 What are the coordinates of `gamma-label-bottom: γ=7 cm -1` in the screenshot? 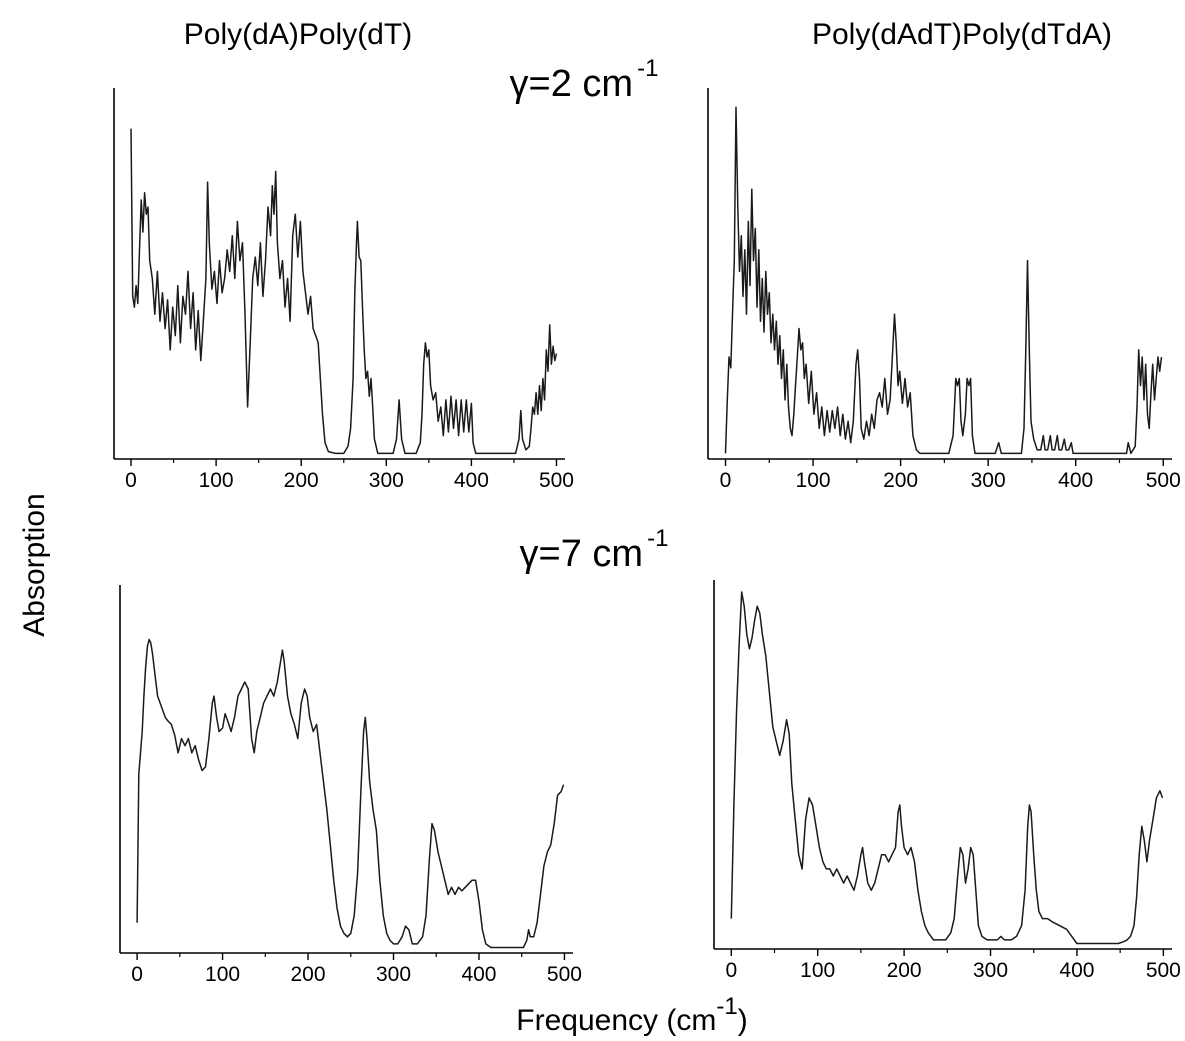 It's located at (594, 550).